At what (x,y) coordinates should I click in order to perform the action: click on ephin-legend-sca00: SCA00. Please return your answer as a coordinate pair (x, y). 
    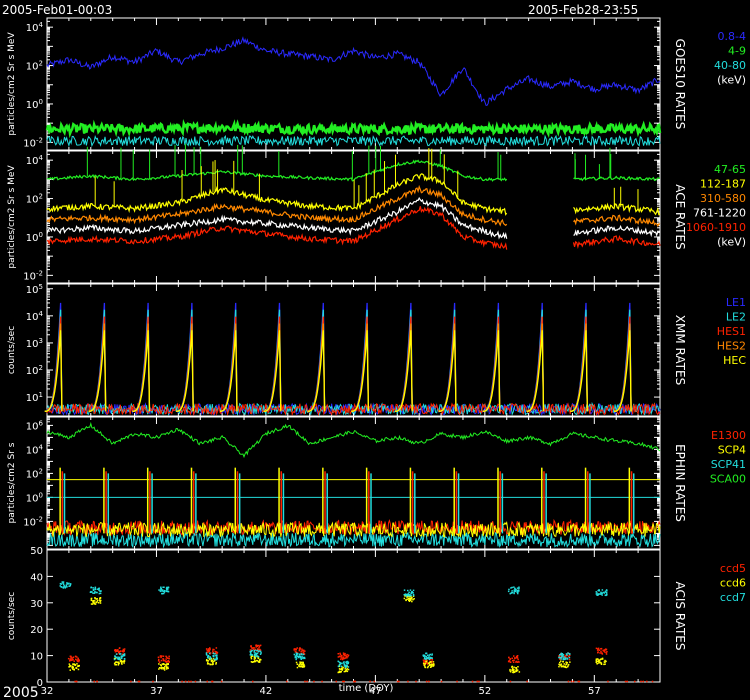
    Looking at the image, I should click on (728, 479).